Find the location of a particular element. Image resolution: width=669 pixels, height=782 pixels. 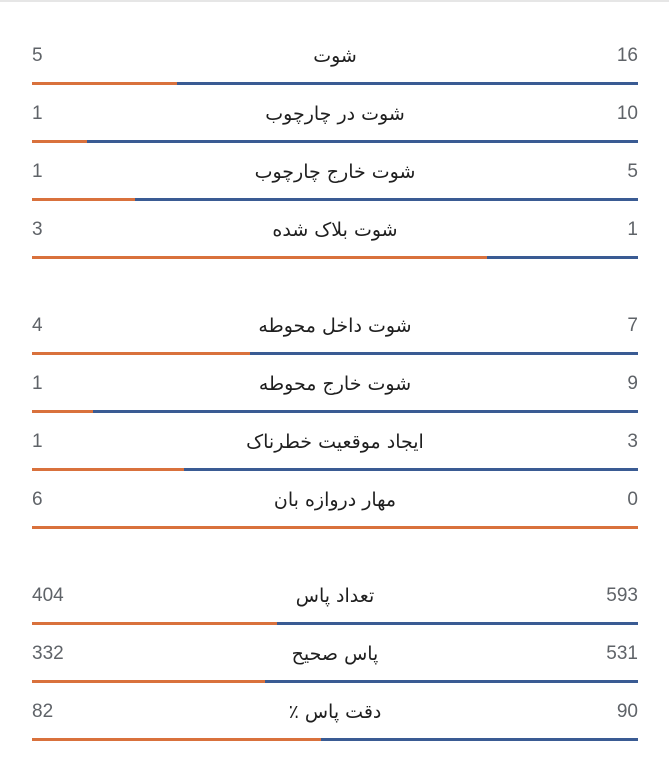

stat-label: دقت پاس ٪ is located at coordinates (335, 712).